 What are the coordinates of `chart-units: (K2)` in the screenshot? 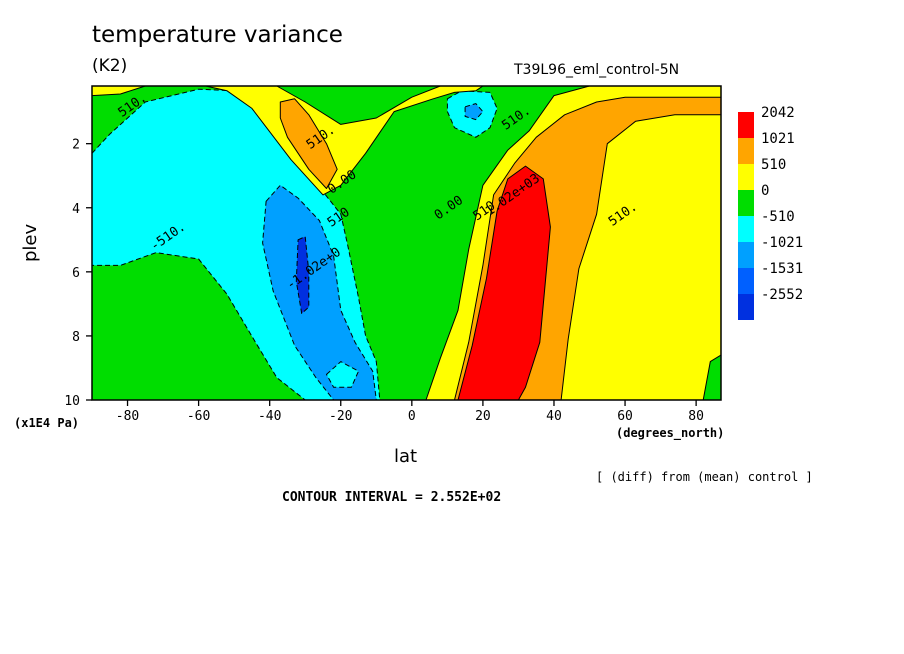 It's located at (110, 66).